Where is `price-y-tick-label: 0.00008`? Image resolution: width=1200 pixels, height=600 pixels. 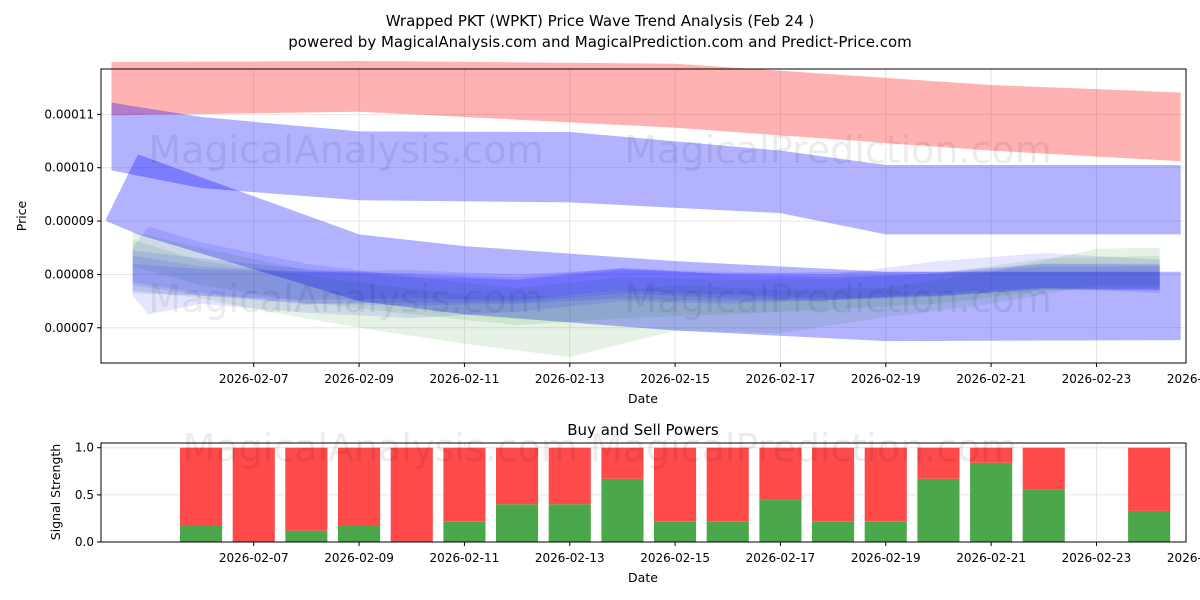
price-y-tick-label: 0.00008 is located at coordinates (69, 274).